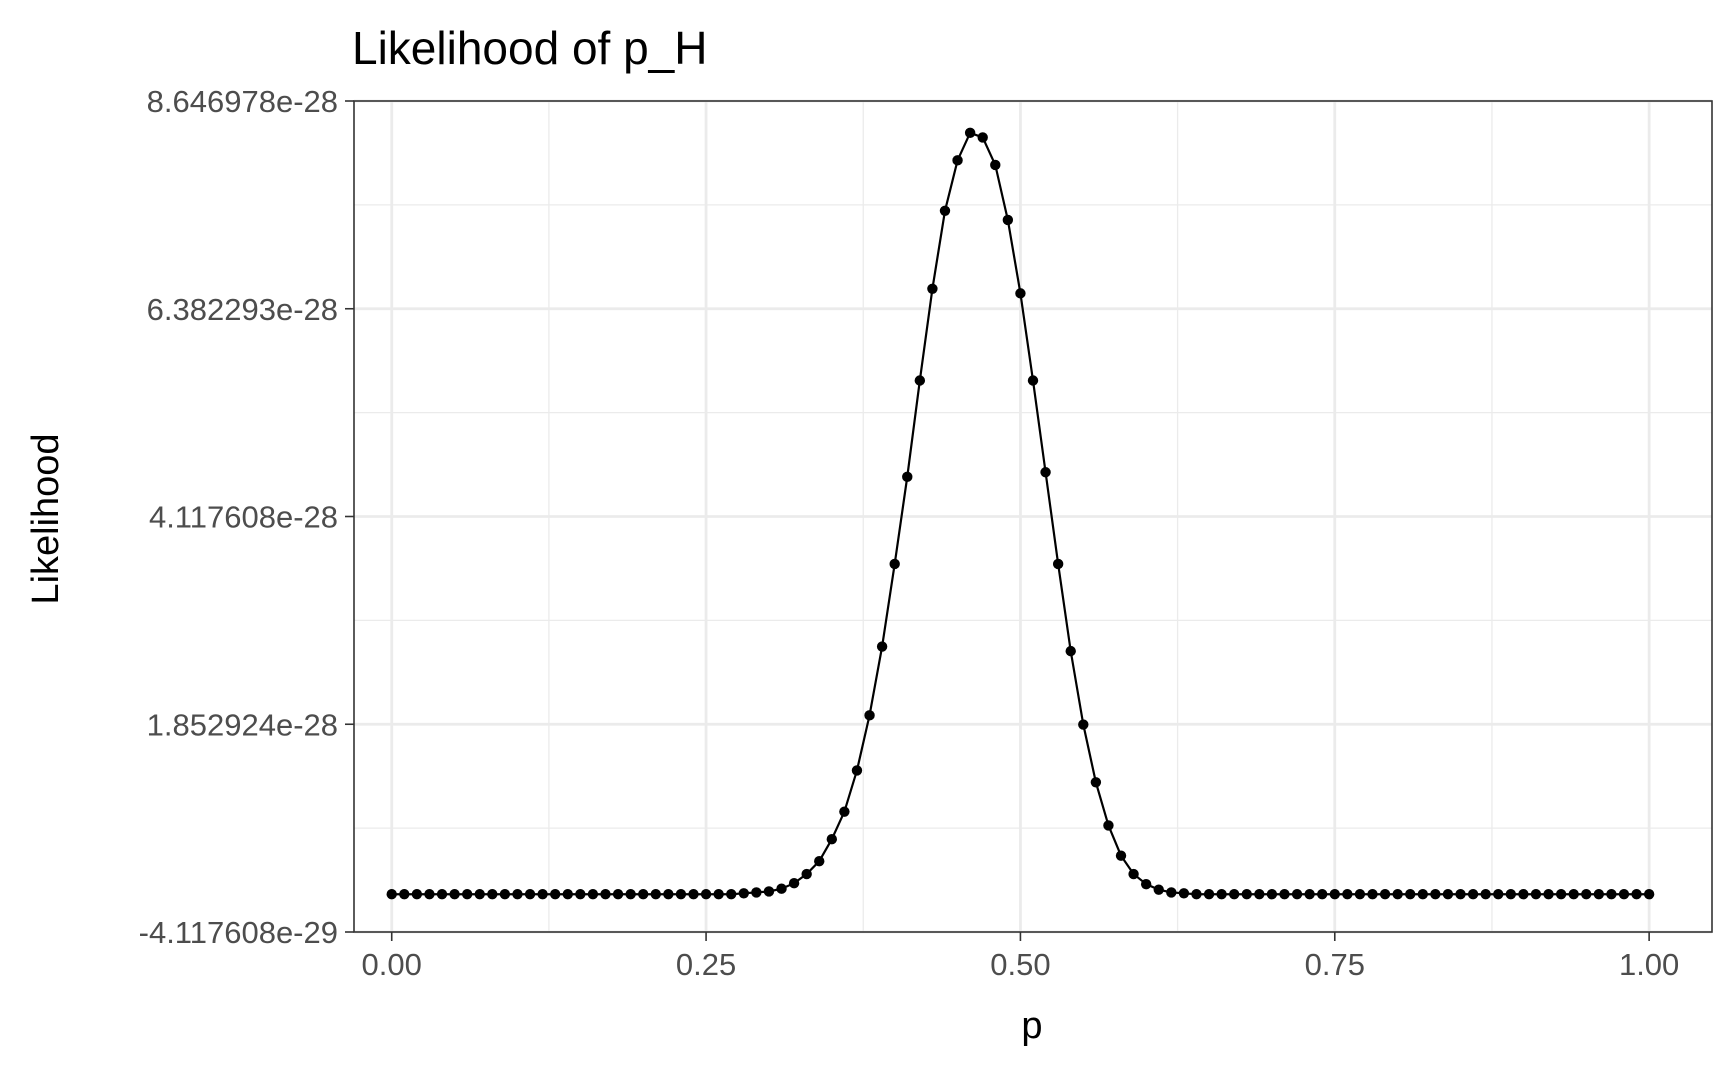  I want to click on y-tick-label: 1.852924e-28, so click(242, 724).